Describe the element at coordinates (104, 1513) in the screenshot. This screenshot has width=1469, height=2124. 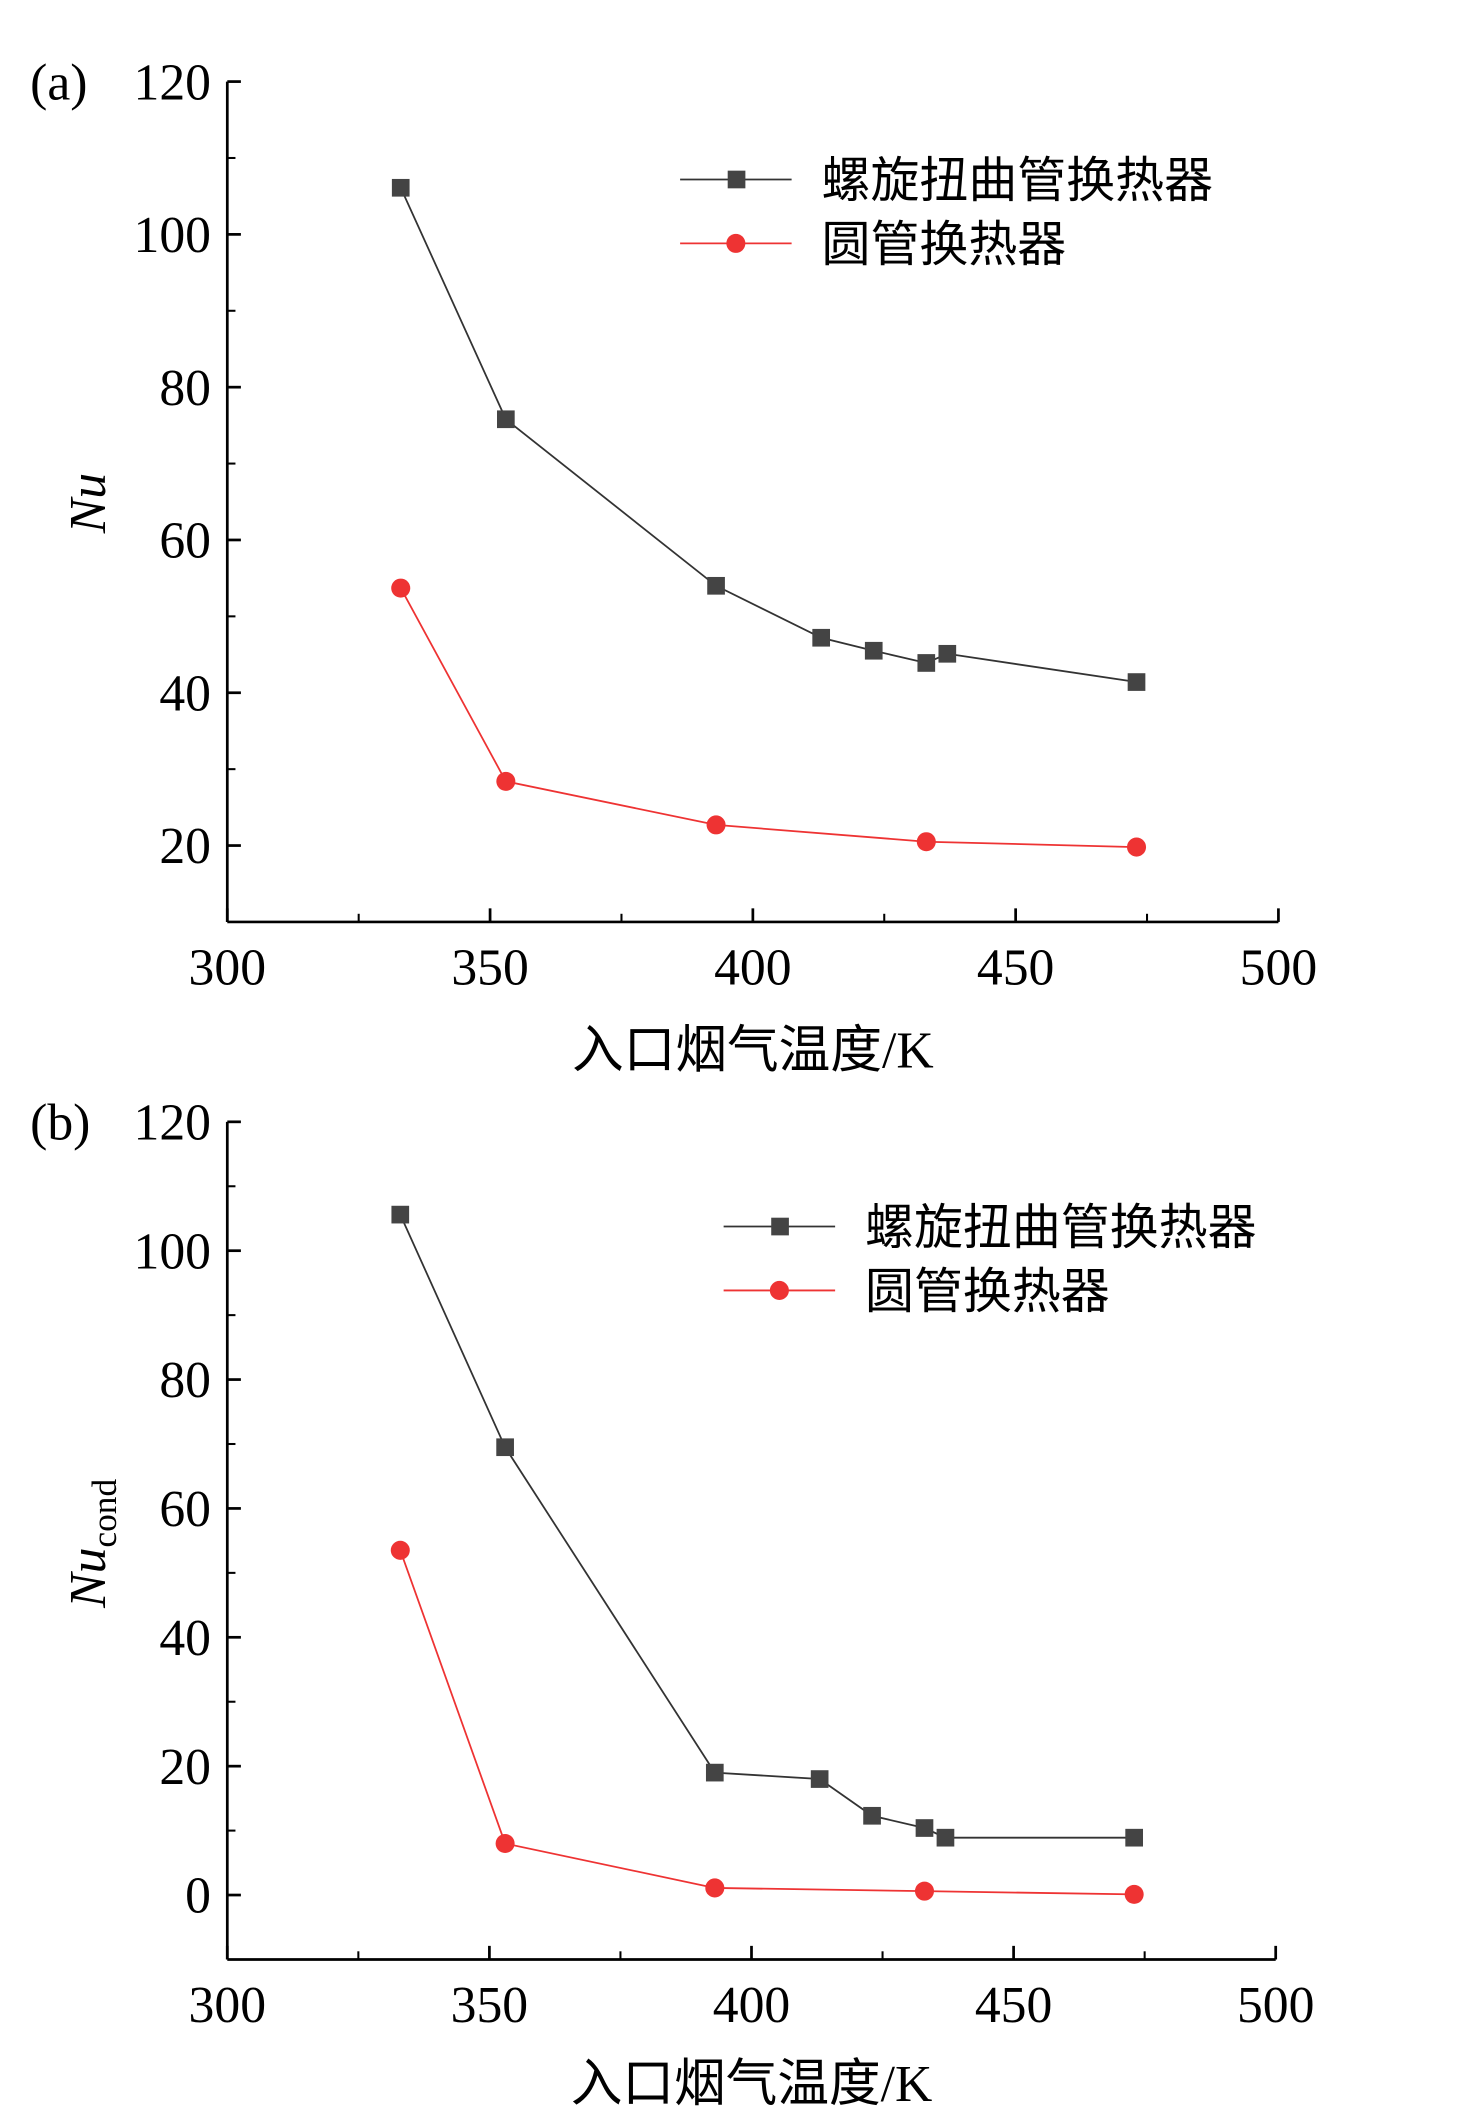
I see `y-axis-label-subscript: cond` at that location.